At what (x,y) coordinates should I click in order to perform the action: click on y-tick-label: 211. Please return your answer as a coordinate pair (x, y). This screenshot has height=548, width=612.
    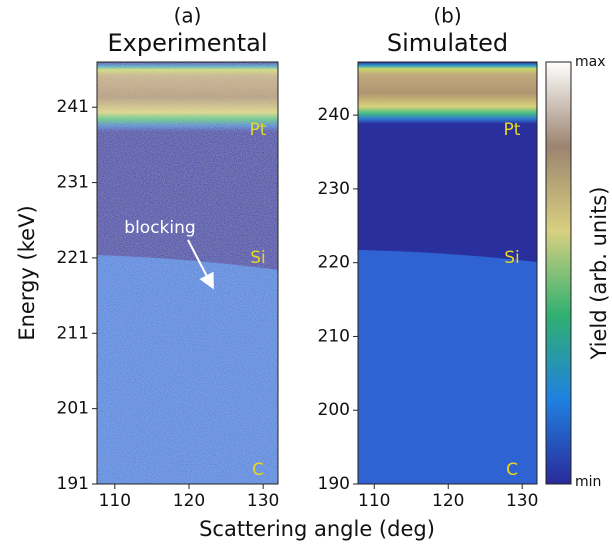
    Looking at the image, I should click on (73, 333).